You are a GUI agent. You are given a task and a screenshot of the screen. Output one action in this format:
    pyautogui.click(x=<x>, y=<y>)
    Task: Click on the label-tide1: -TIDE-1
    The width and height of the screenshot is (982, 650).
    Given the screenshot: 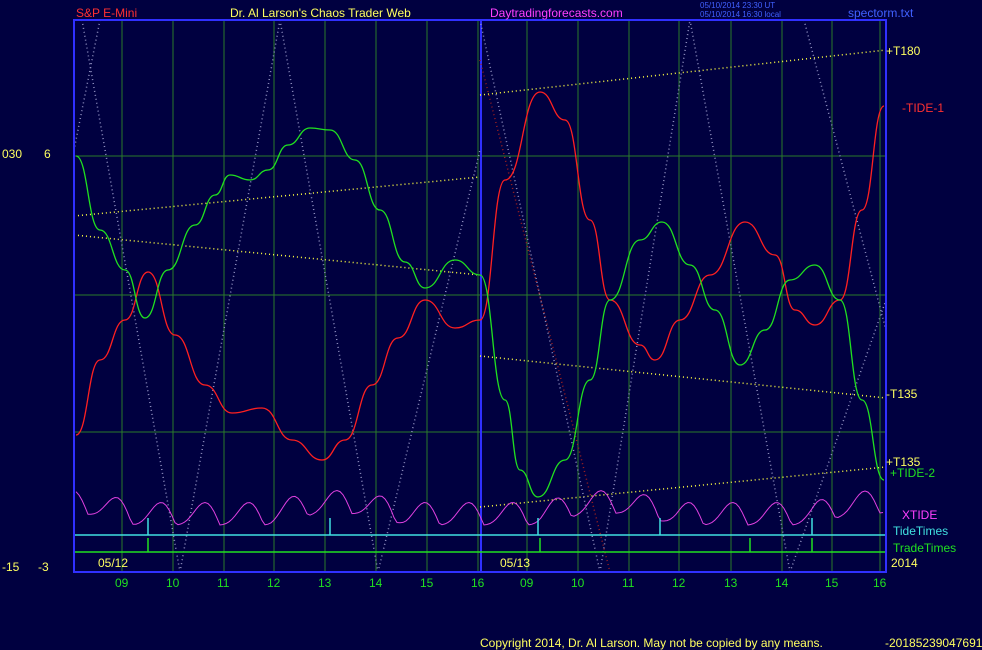 What is the action you would take?
    pyautogui.click(x=923, y=108)
    